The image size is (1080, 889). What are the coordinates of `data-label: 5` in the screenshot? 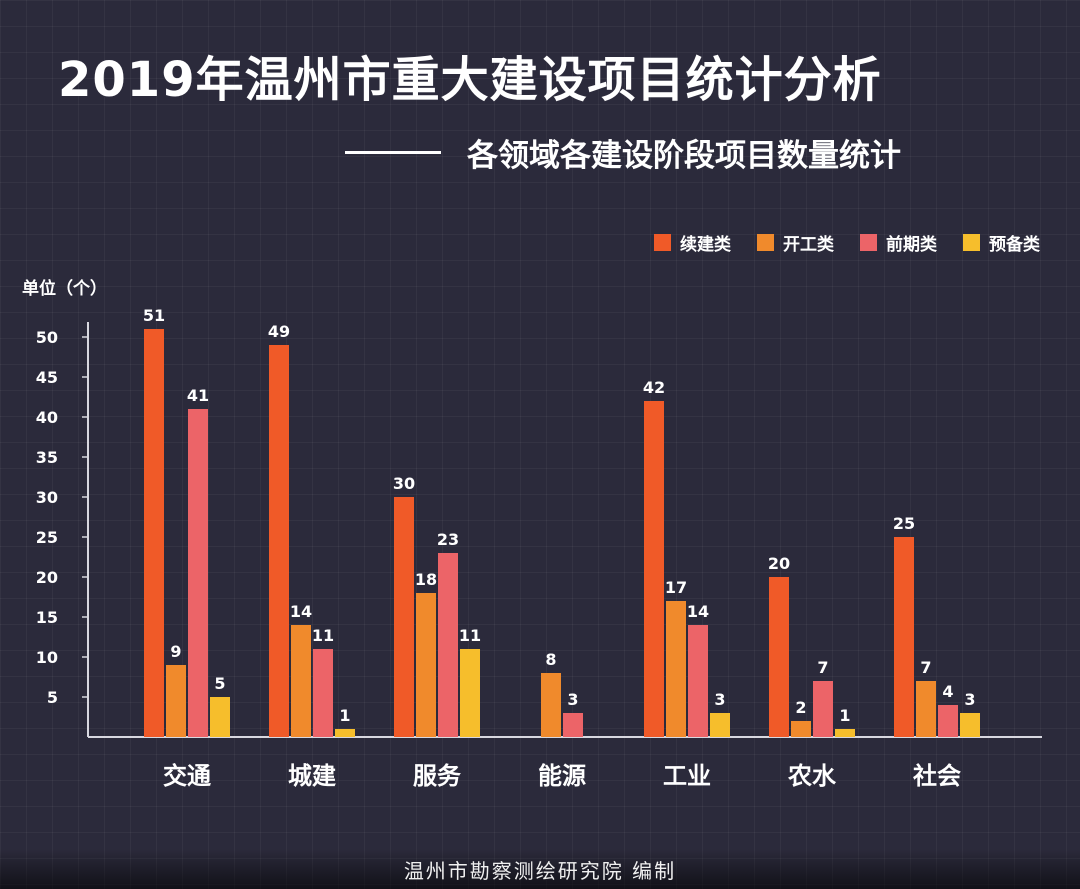 It's located at (219, 683).